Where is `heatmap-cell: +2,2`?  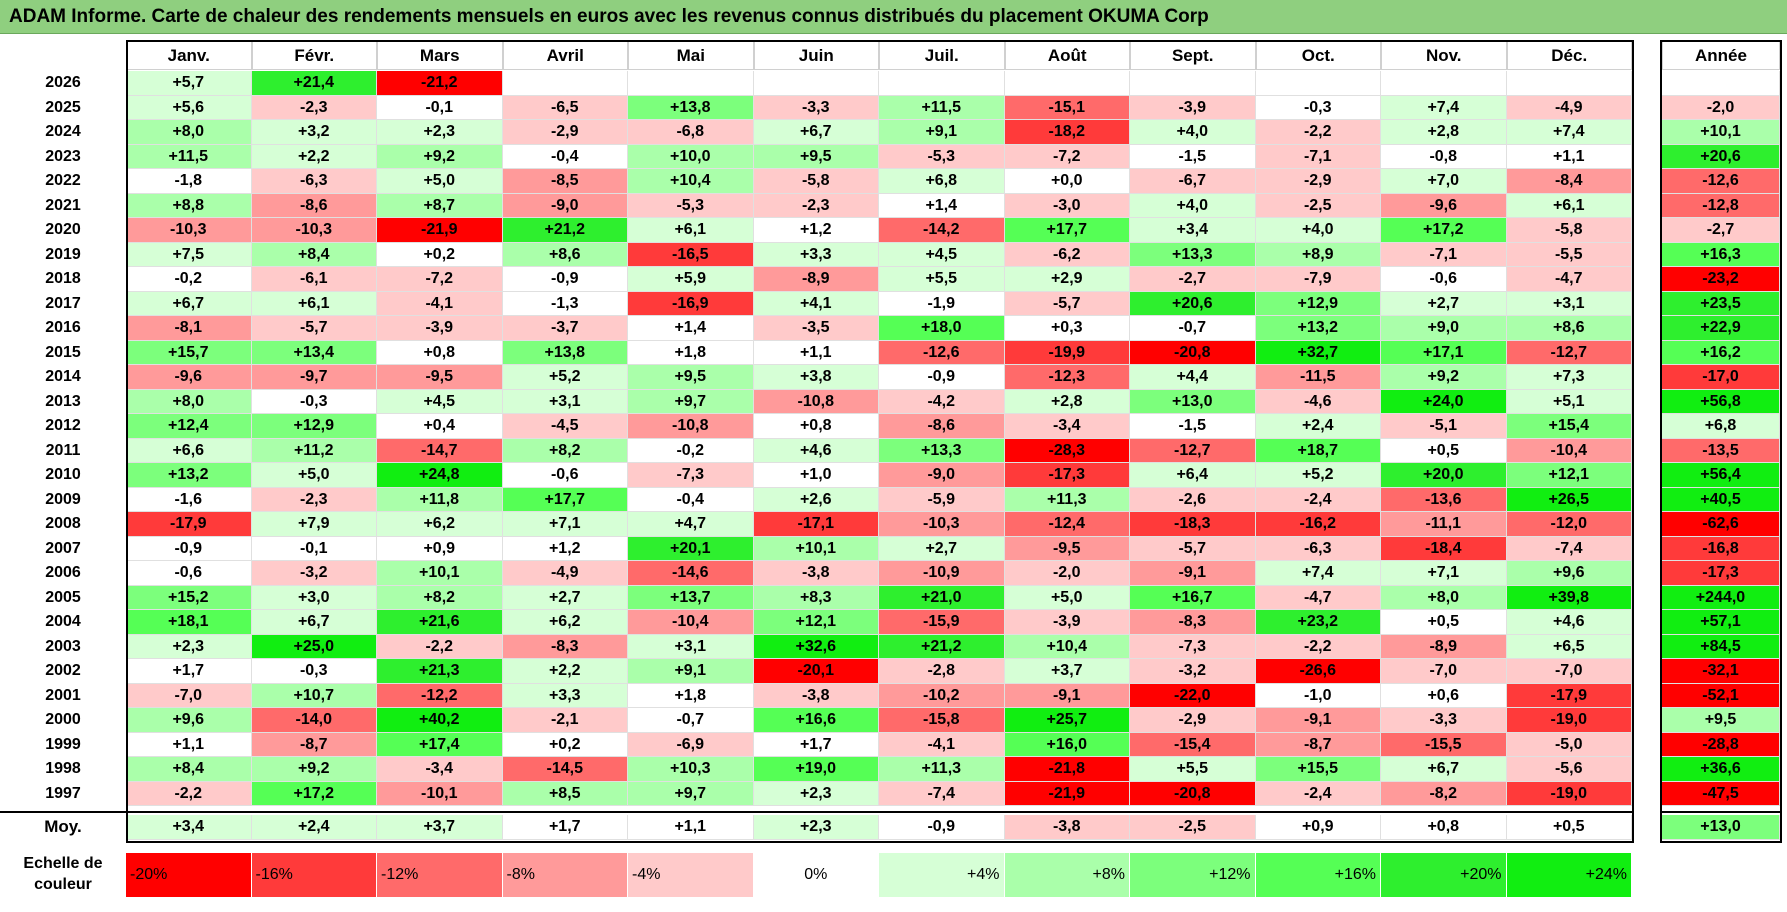 heatmap-cell: +2,2 is located at coordinates (314, 156).